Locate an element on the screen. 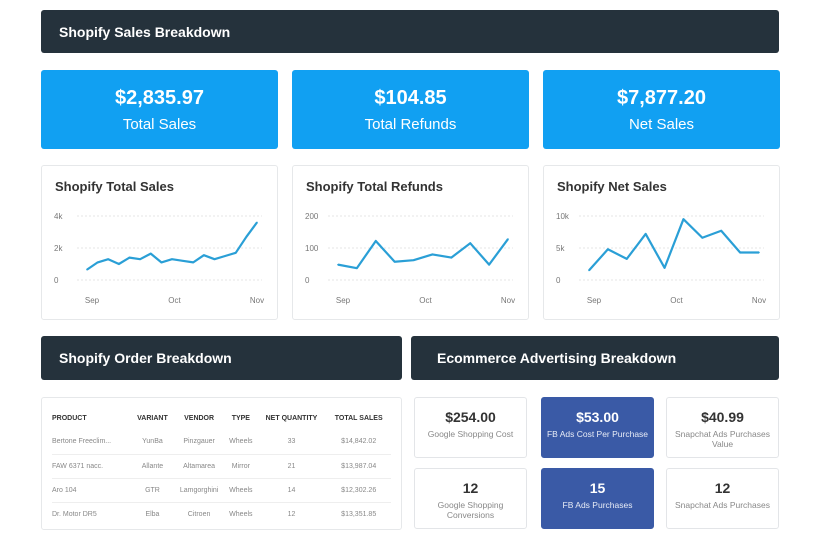 This screenshot has height=550, width=817. metric-label: FB Ads Cost Per Purchase is located at coordinates (597, 434).